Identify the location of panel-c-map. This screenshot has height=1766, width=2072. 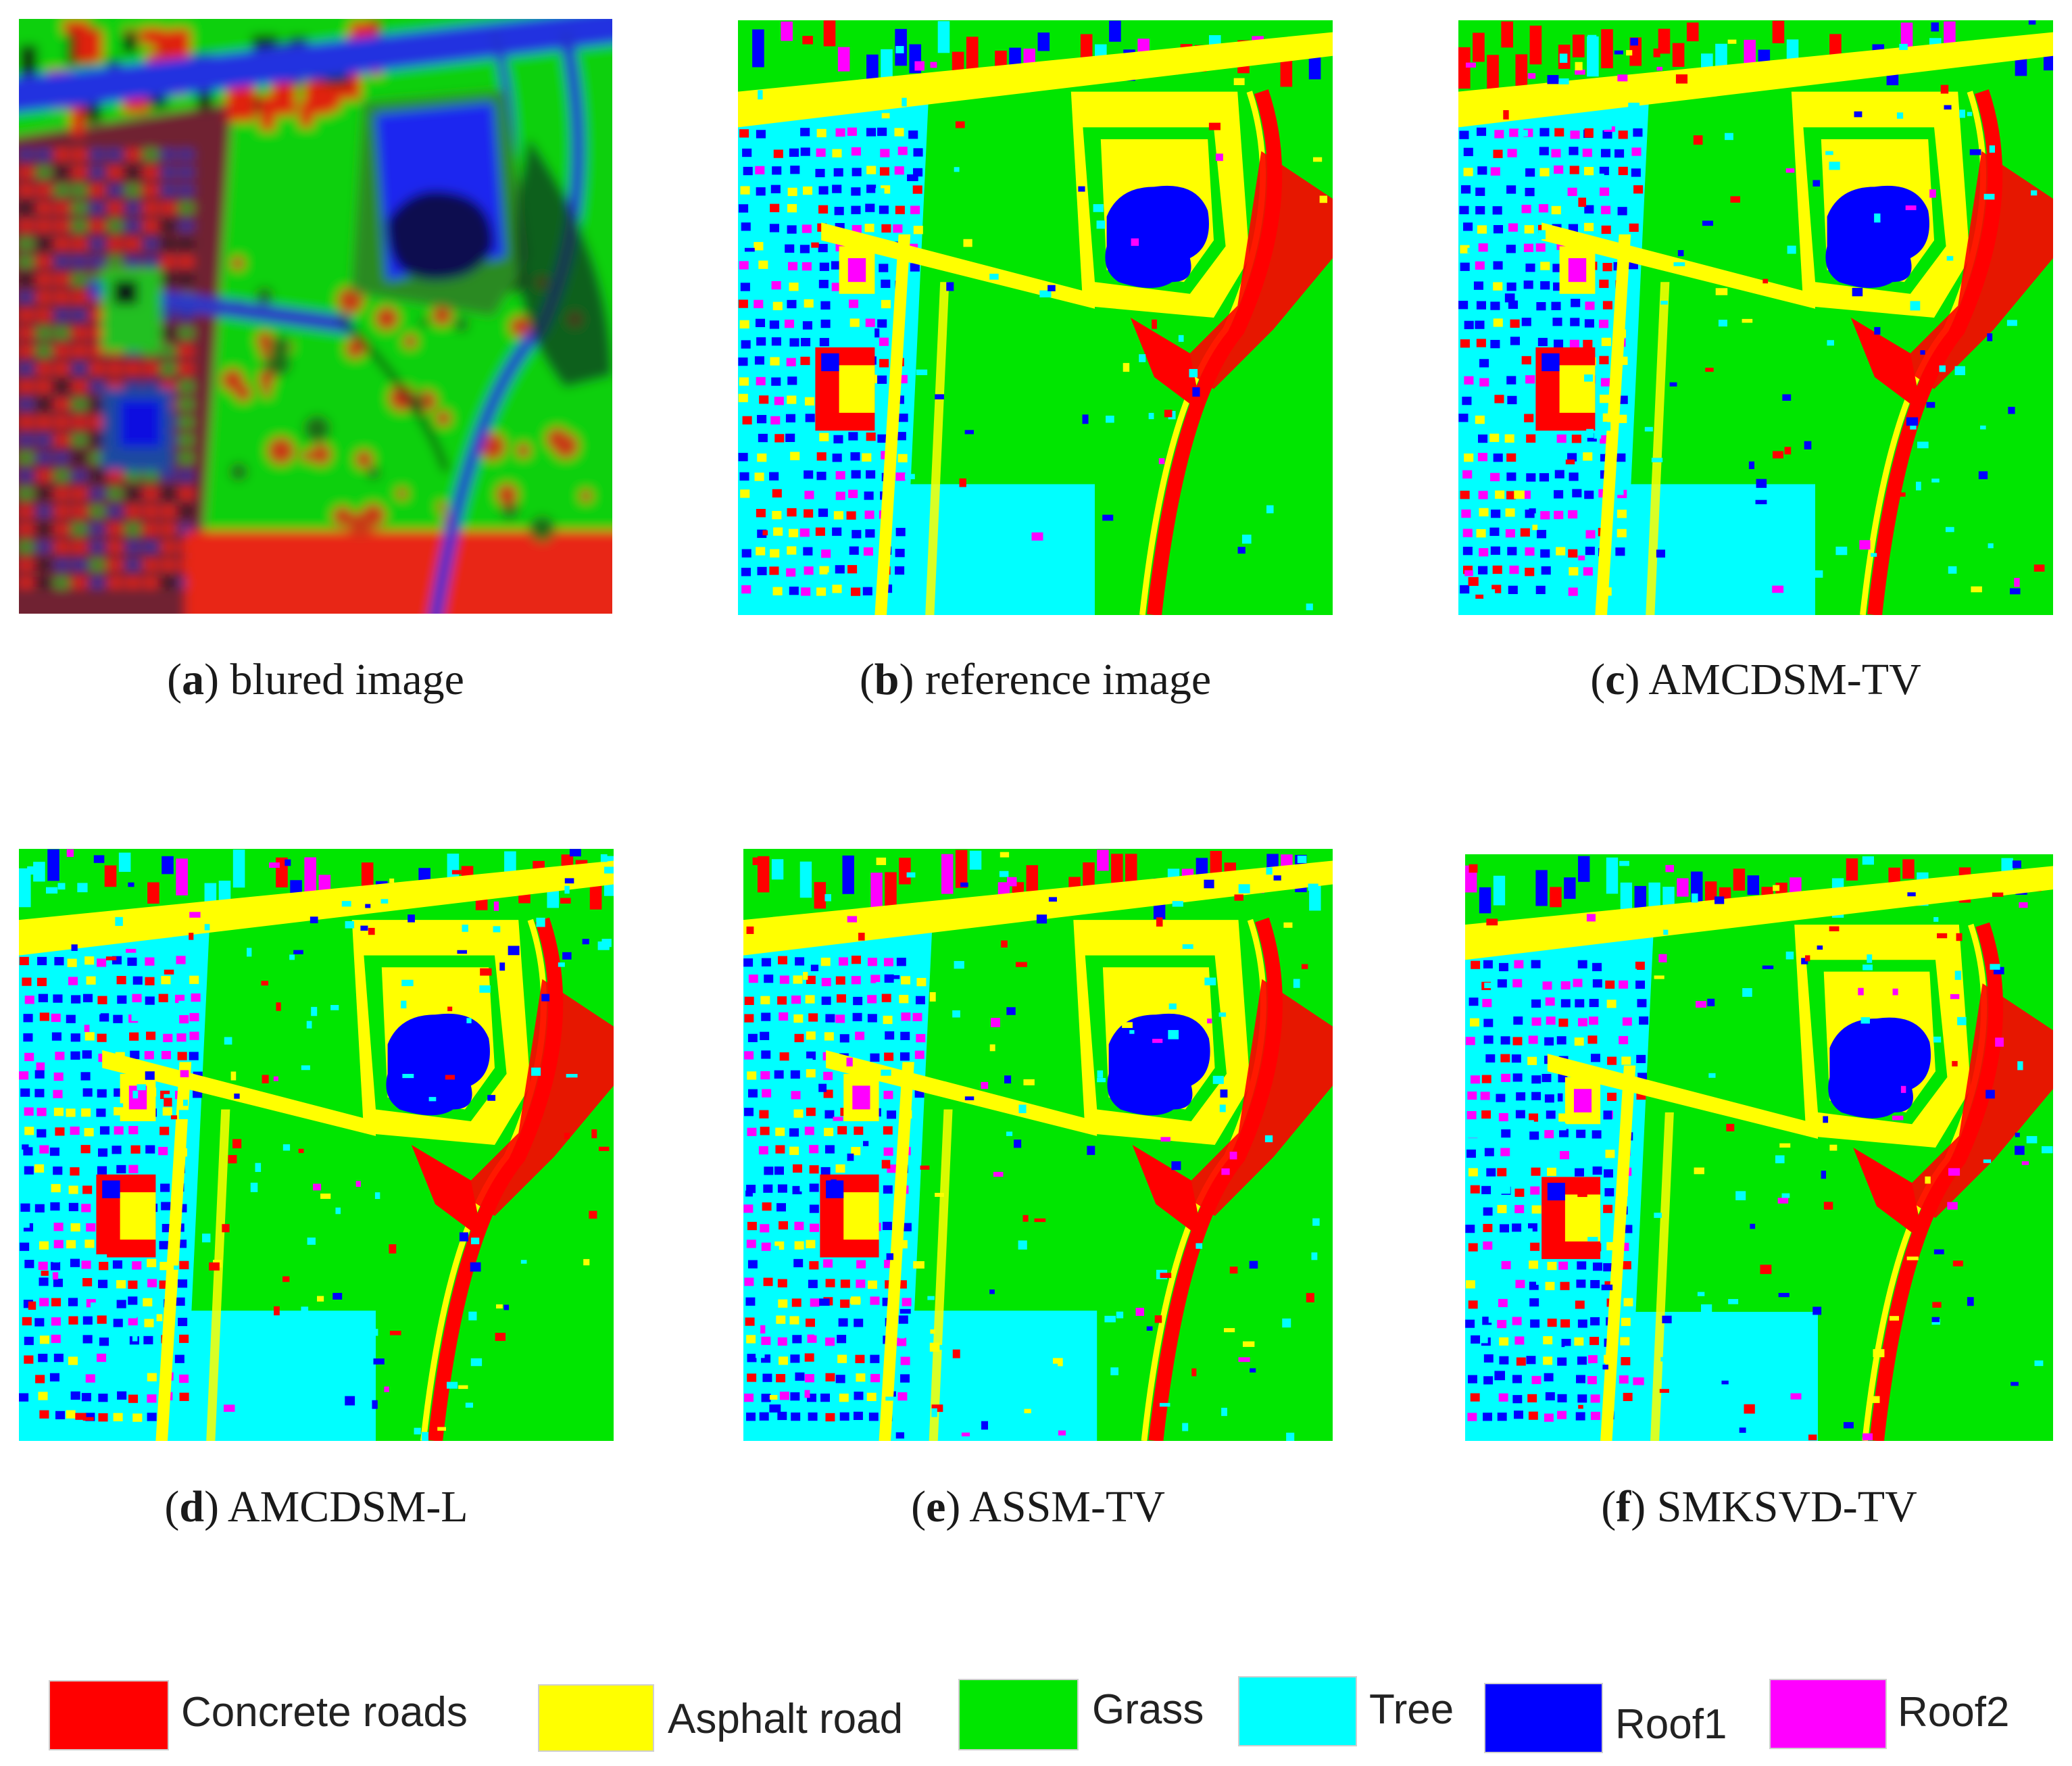
(1756, 317).